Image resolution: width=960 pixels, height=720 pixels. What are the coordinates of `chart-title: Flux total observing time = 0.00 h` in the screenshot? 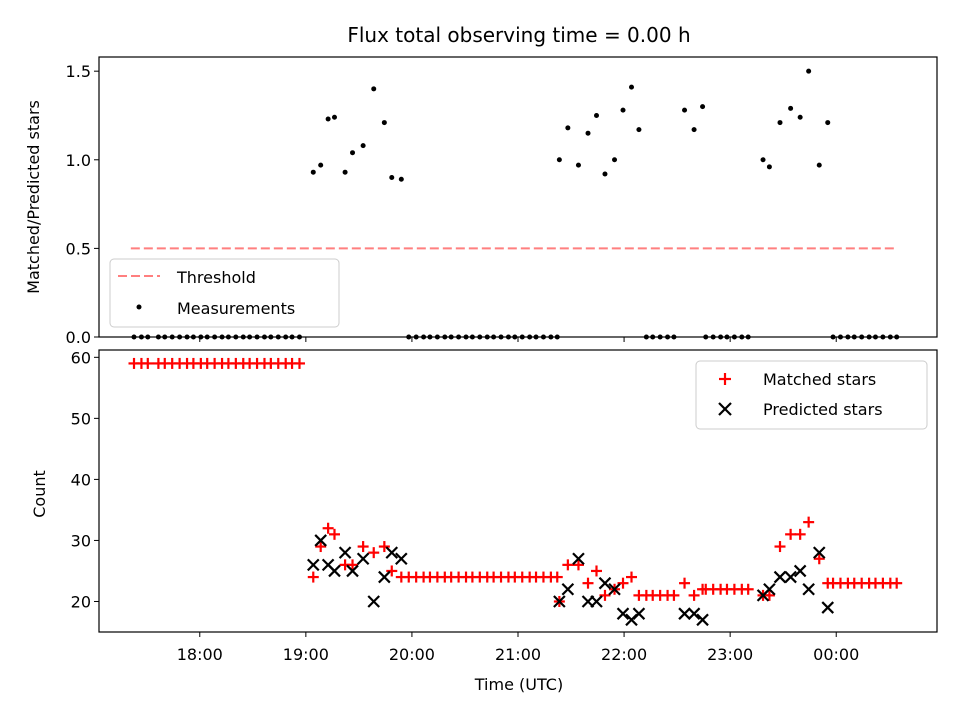 It's located at (518, 35).